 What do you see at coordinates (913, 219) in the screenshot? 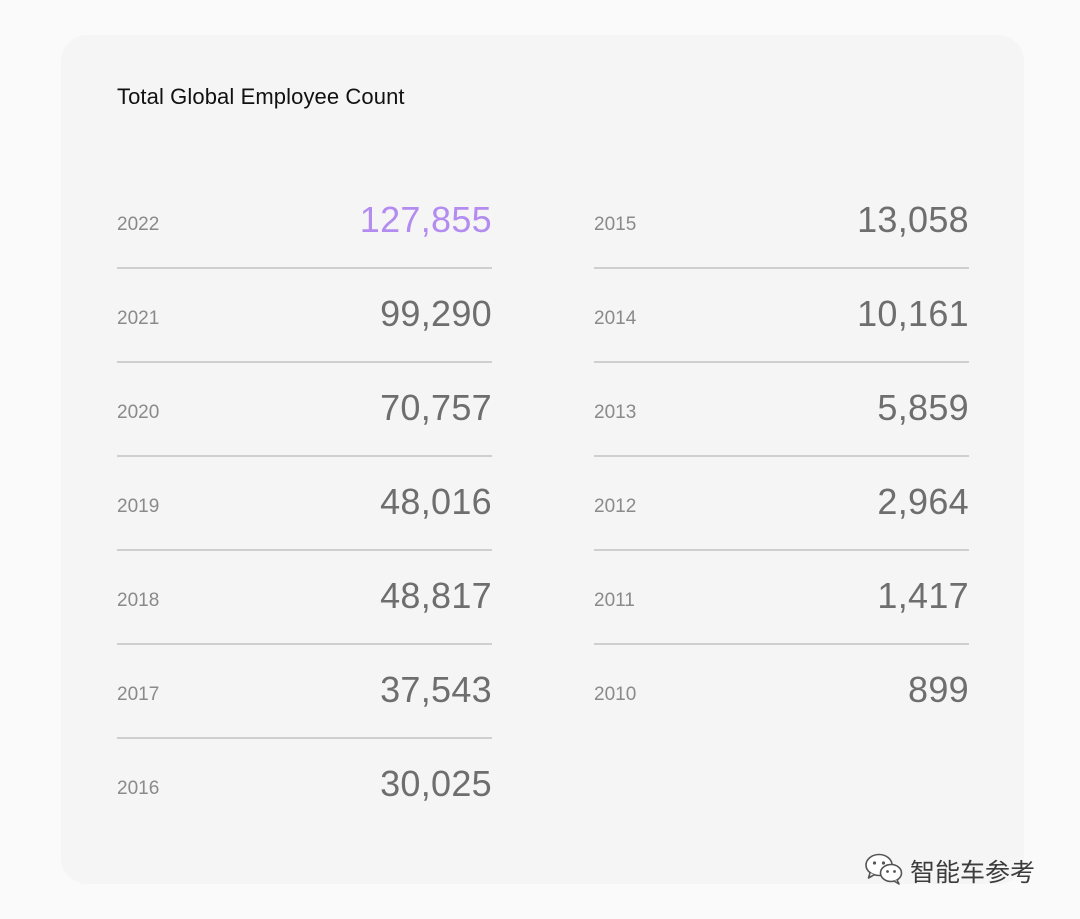
I see `employee-count: 13,058` at bounding box center [913, 219].